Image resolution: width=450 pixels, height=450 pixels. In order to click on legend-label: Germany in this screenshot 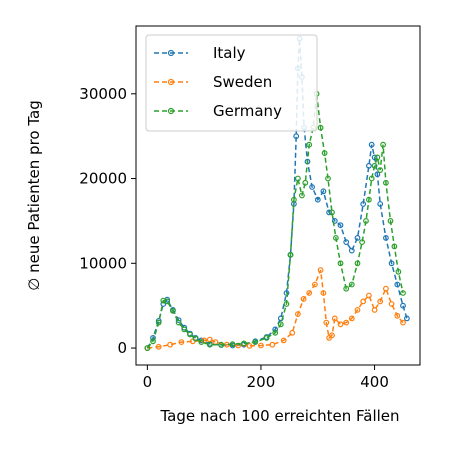, I will do `click(247, 111)`.